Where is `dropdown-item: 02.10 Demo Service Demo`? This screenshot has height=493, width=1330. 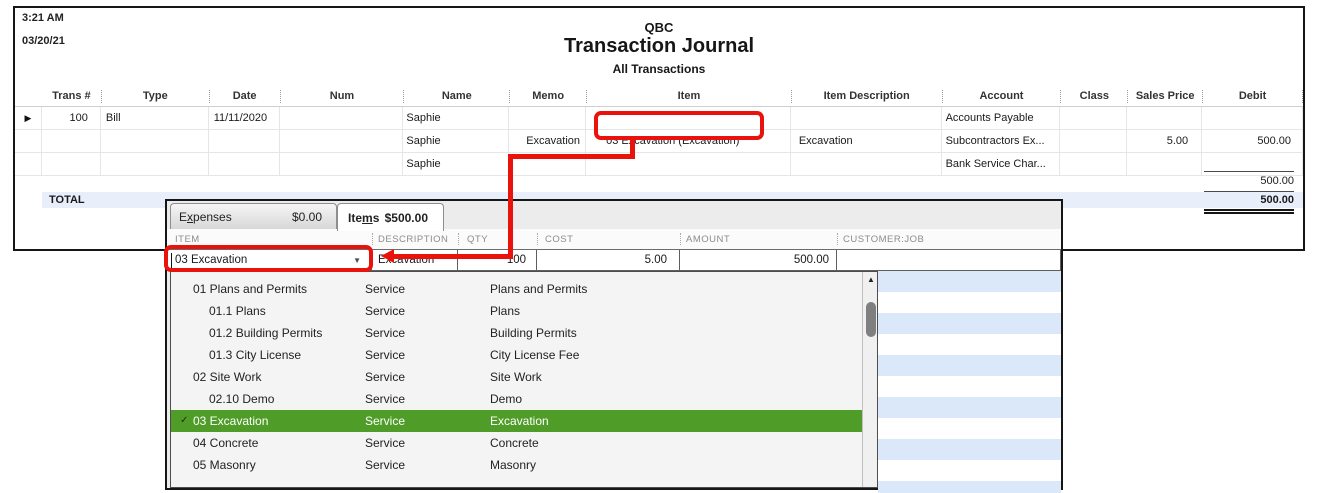
dropdown-item: 02.10 Demo Service Demo is located at coordinates (516, 399).